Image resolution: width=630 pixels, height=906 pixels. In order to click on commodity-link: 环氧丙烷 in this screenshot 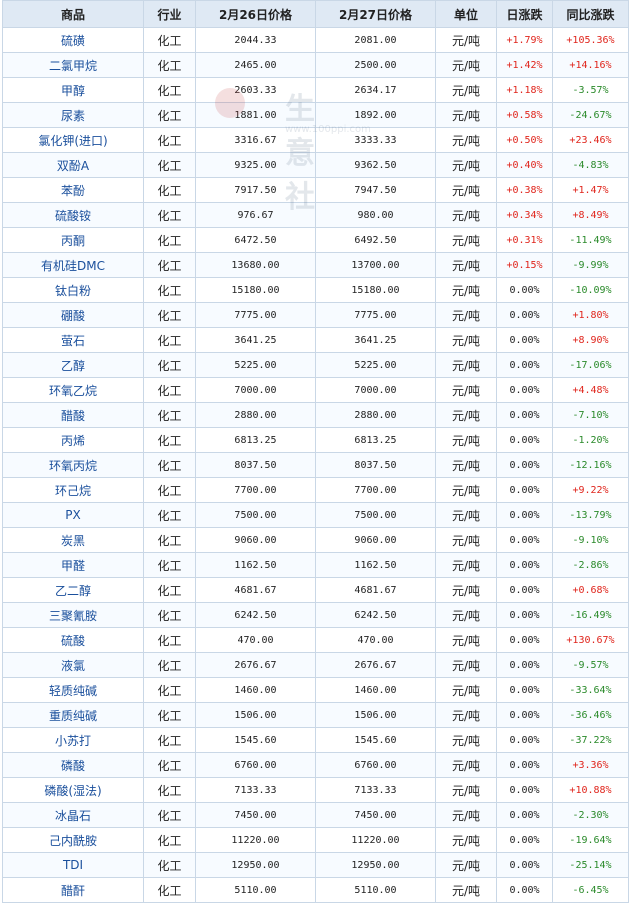, I will do `click(73, 465)`.